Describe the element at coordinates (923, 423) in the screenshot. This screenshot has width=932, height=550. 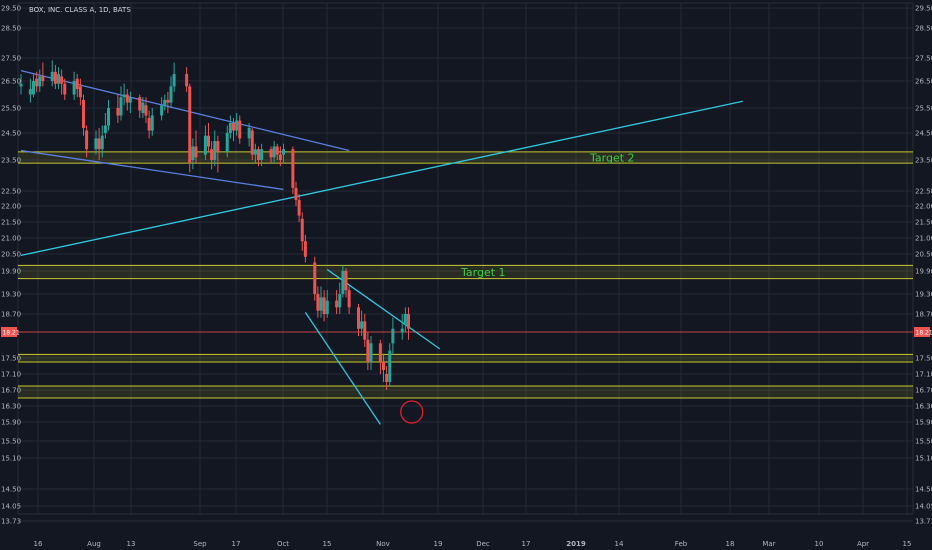
I see `y-tick-right: 15.90` at that location.